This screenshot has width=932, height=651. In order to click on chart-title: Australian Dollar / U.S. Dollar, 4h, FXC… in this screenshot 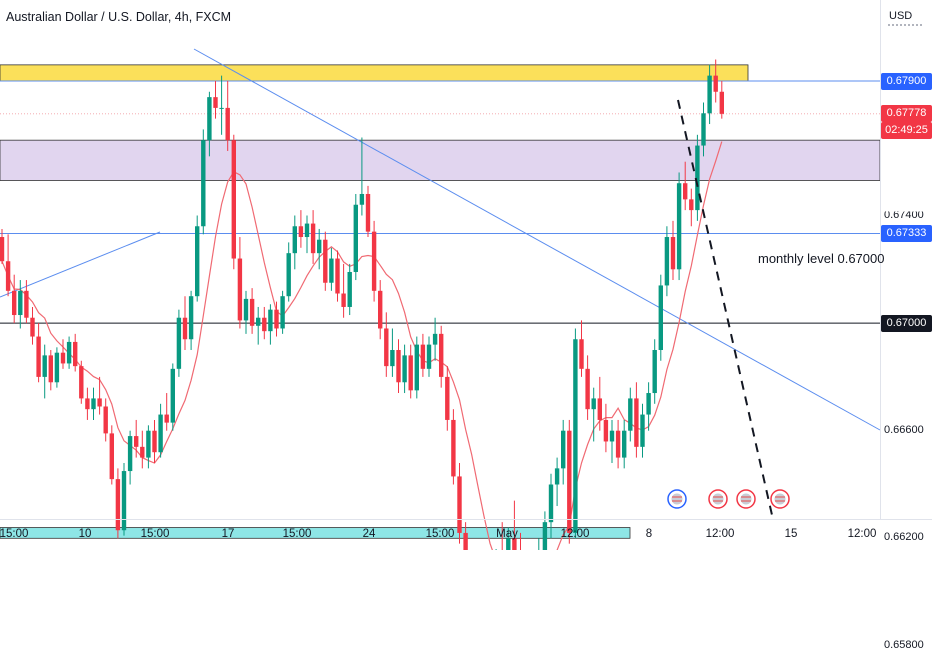, I will do `click(119, 17)`.